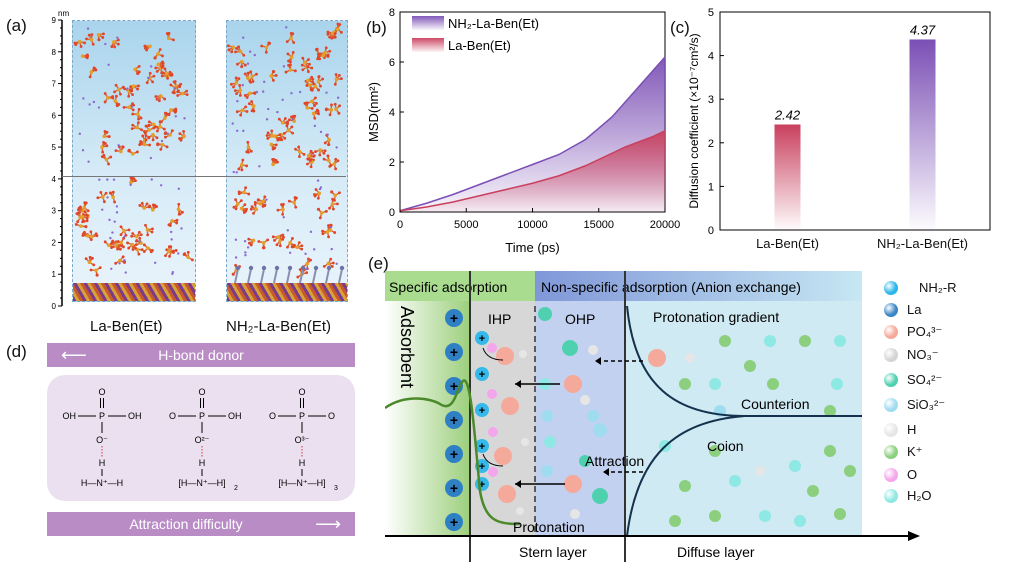 The width and height of the screenshot is (1015, 571). Describe the element at coordinates (900, 429) in the screenshot. I see `legend-item: H` at that location.